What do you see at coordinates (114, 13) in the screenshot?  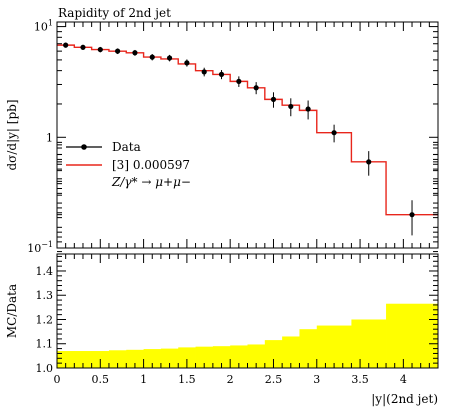 I see `chart-title: Rapidity of 2nd jet` at bounding box center [114, 13].